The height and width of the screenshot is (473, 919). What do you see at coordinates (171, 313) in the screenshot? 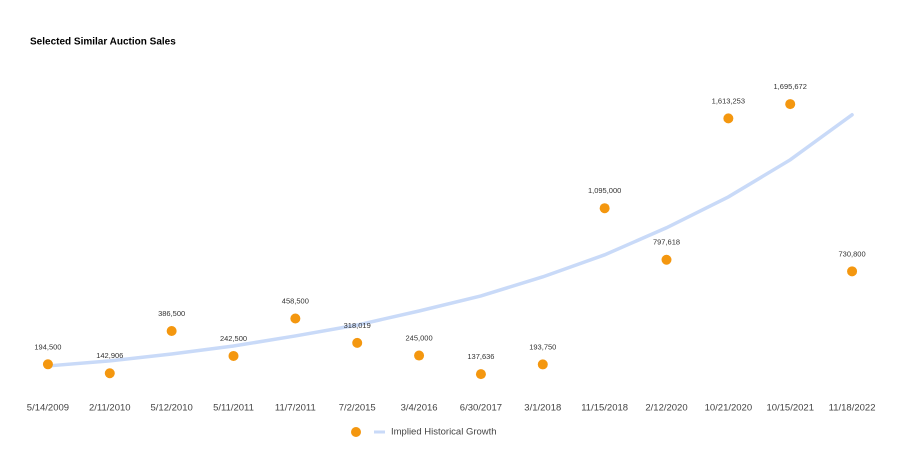
I see `data-label: 386,500` at bounding box center [171, 313].